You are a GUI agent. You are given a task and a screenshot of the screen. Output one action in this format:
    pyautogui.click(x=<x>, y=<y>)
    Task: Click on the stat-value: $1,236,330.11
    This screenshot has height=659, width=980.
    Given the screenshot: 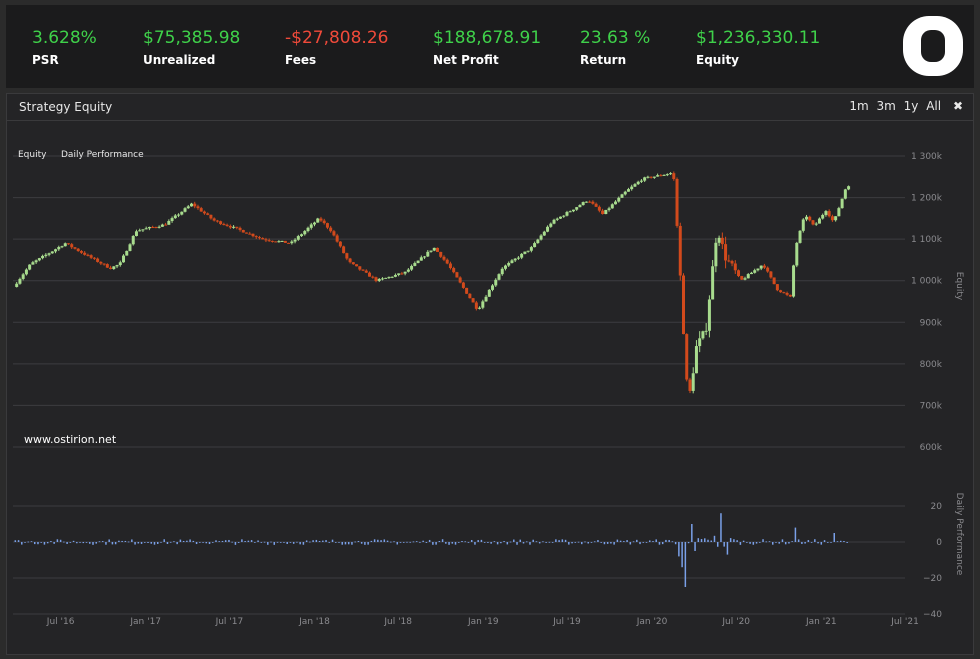 What is the action you would take?
    pyautogui.click(x=758, y=38)
    